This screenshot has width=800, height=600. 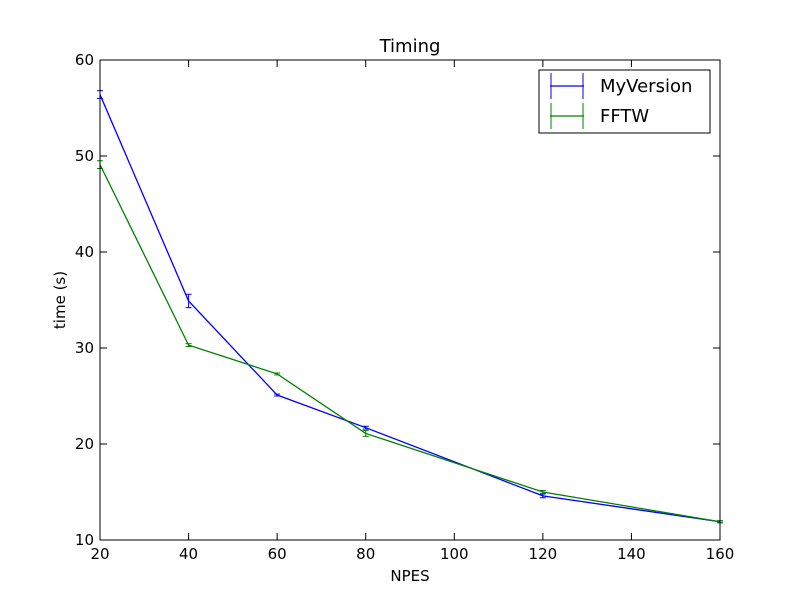 I want to click on y-tick-label-5: 60, so click(x=84, y=60).